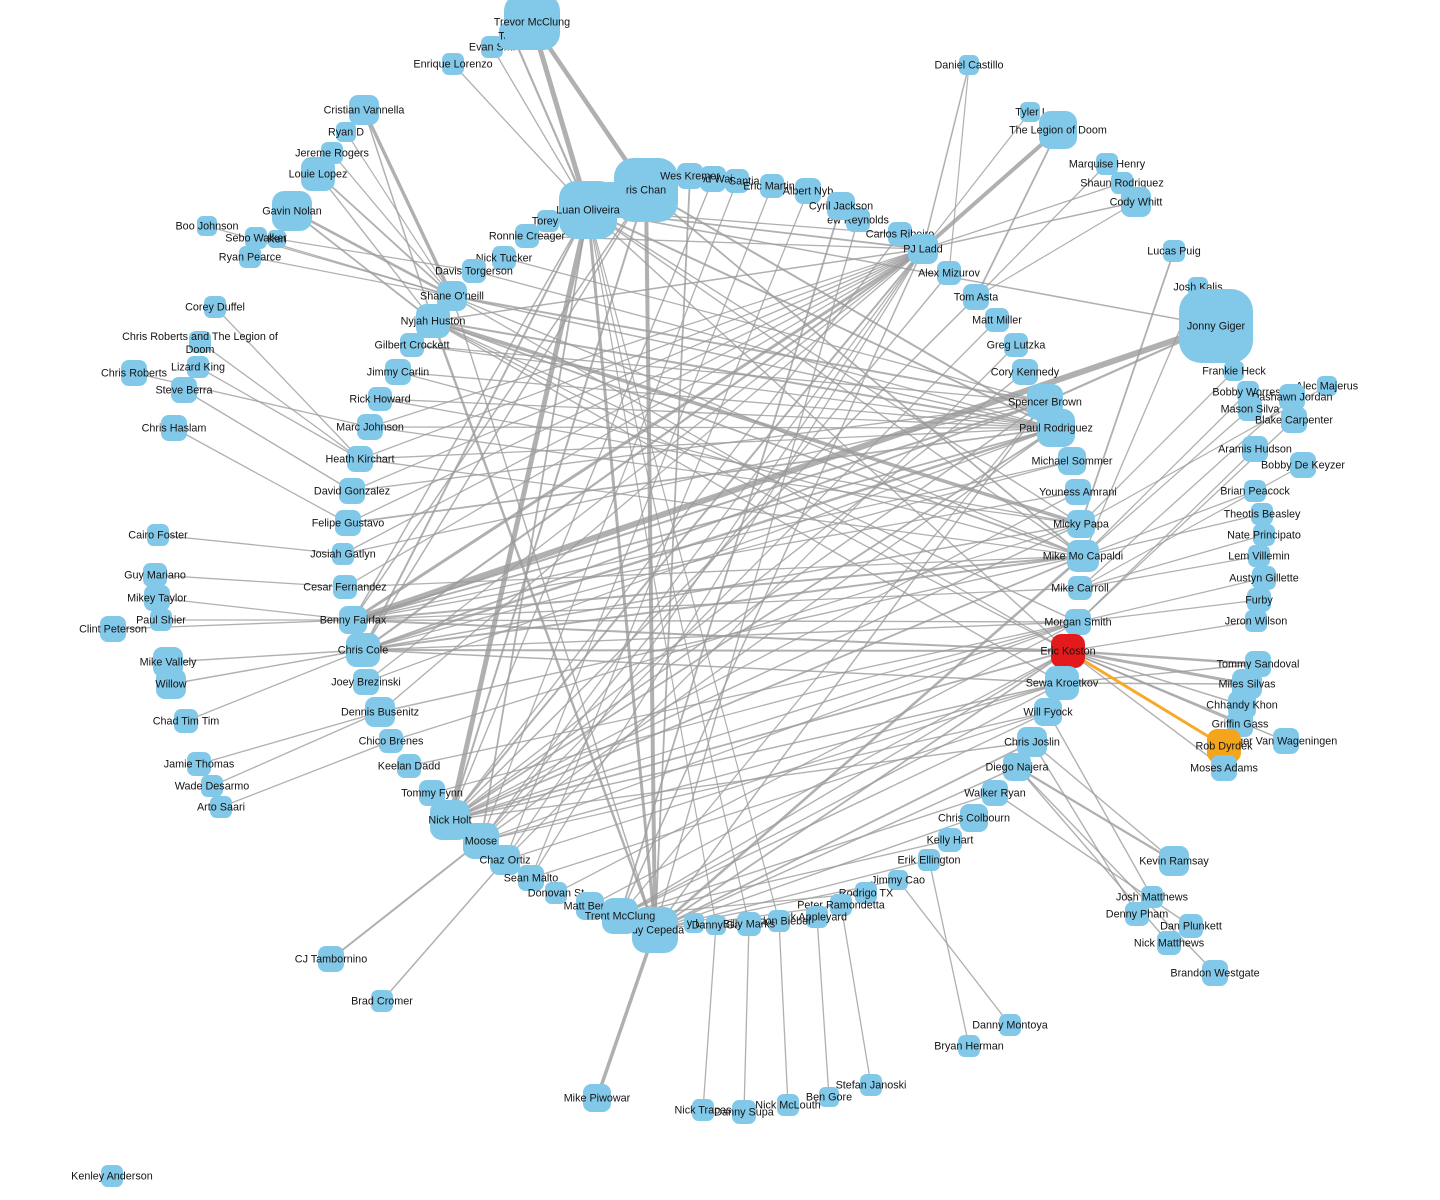  Describe the element at coordinates (1224, 746) in the screenshot. I see `graph-node-rob-dyrdek` at that location.